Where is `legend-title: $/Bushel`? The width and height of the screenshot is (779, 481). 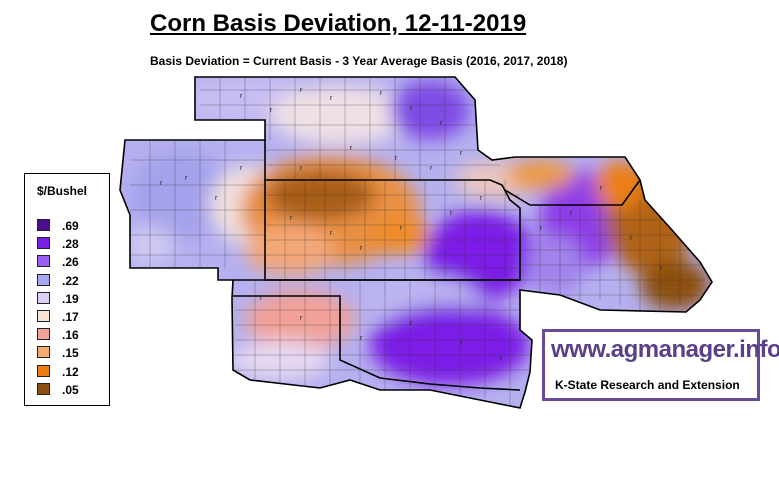
legend-title: $/Bushel is located at coordinates (62, 191).